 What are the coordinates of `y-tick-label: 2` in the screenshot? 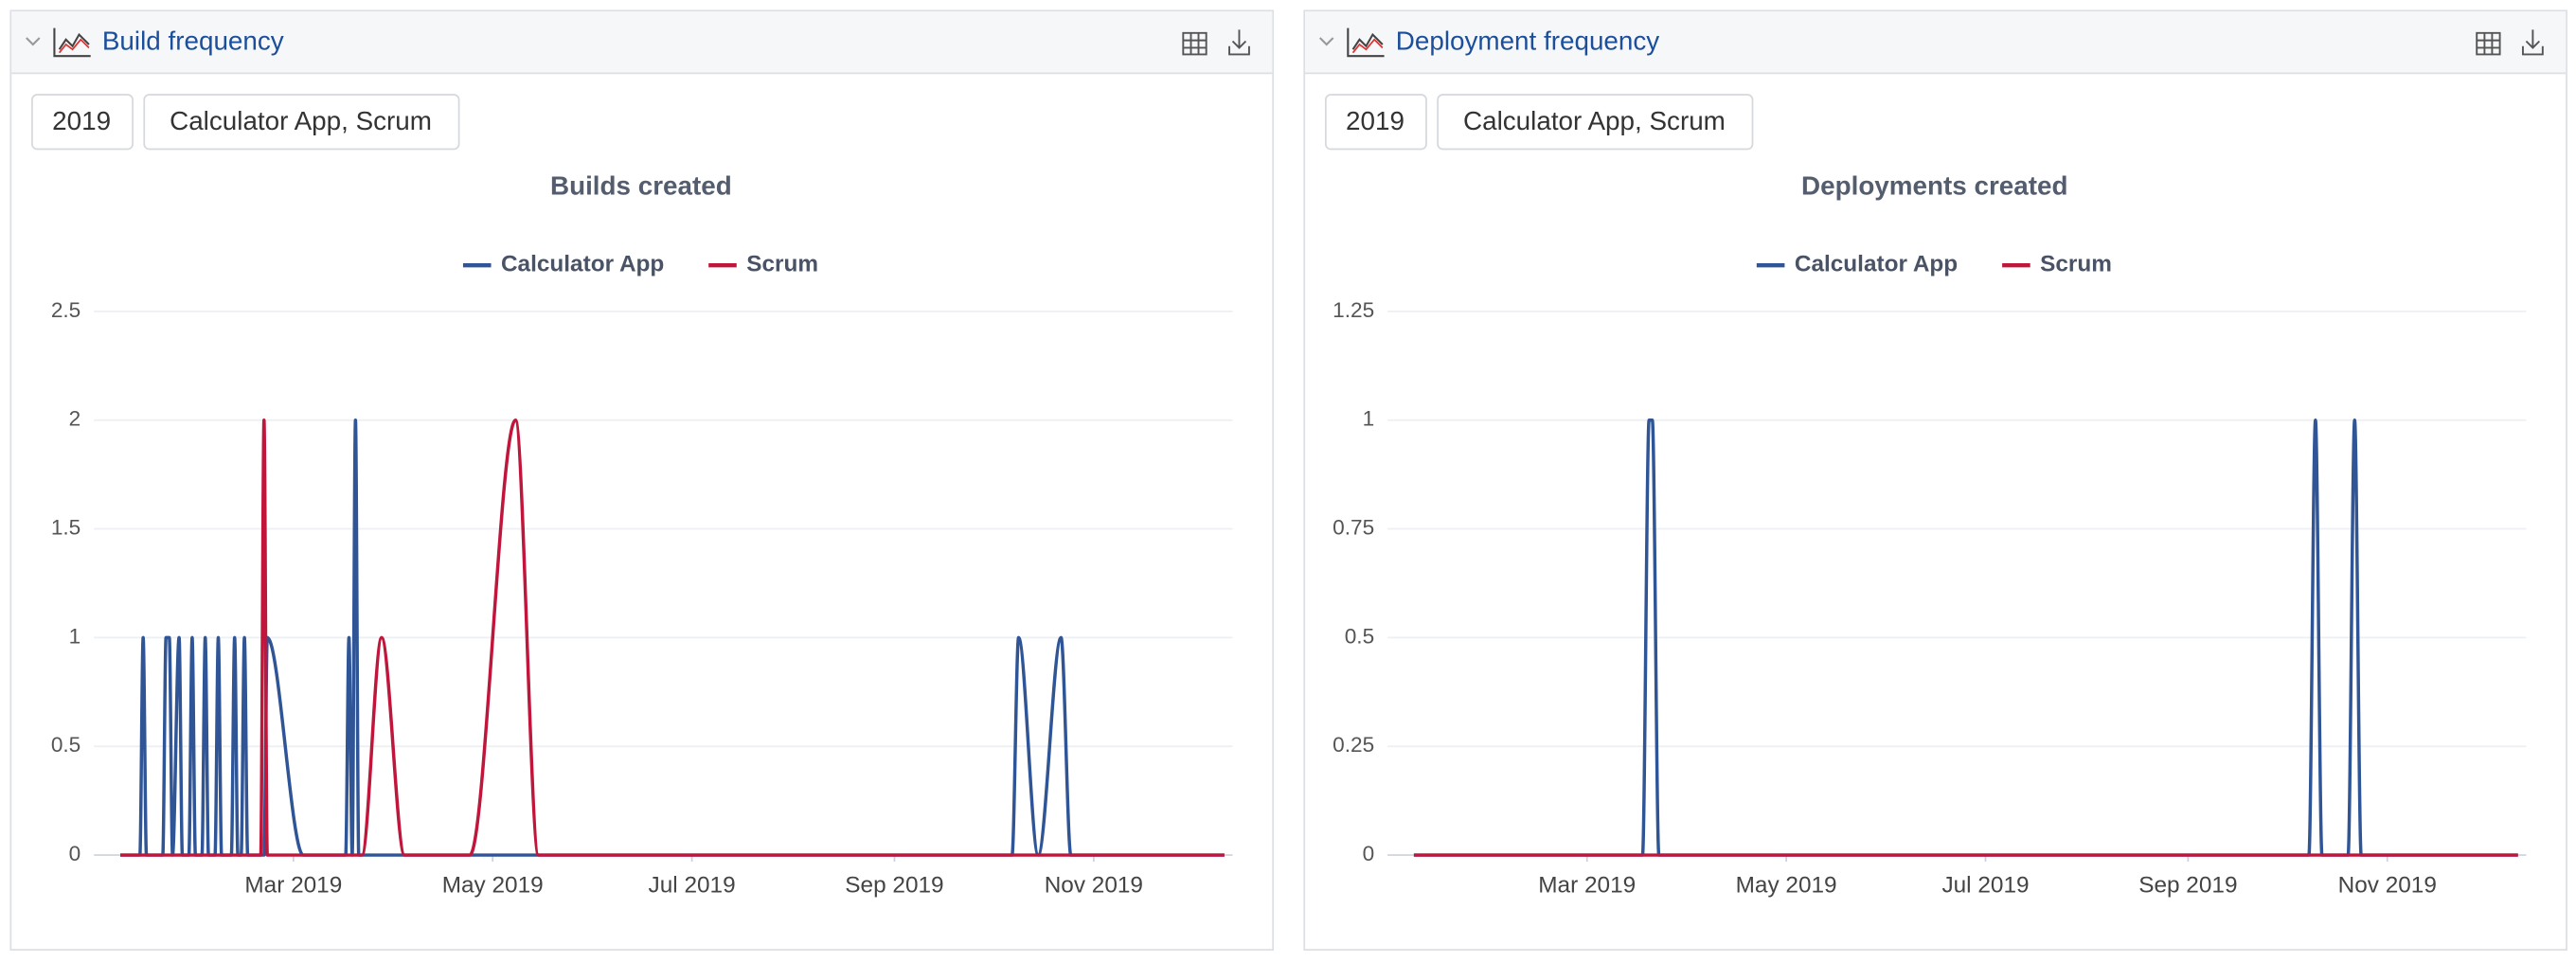 It's located at (75, 419).